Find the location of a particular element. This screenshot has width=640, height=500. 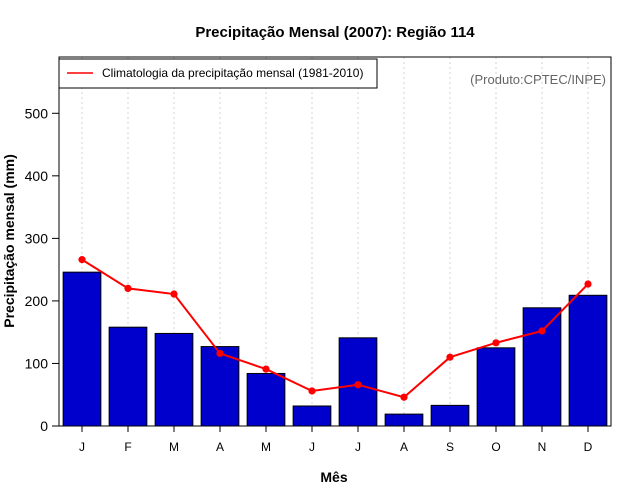

chart-title: Precipitação Mensal (2007): Região 114 is located at coordinates (335, 32).